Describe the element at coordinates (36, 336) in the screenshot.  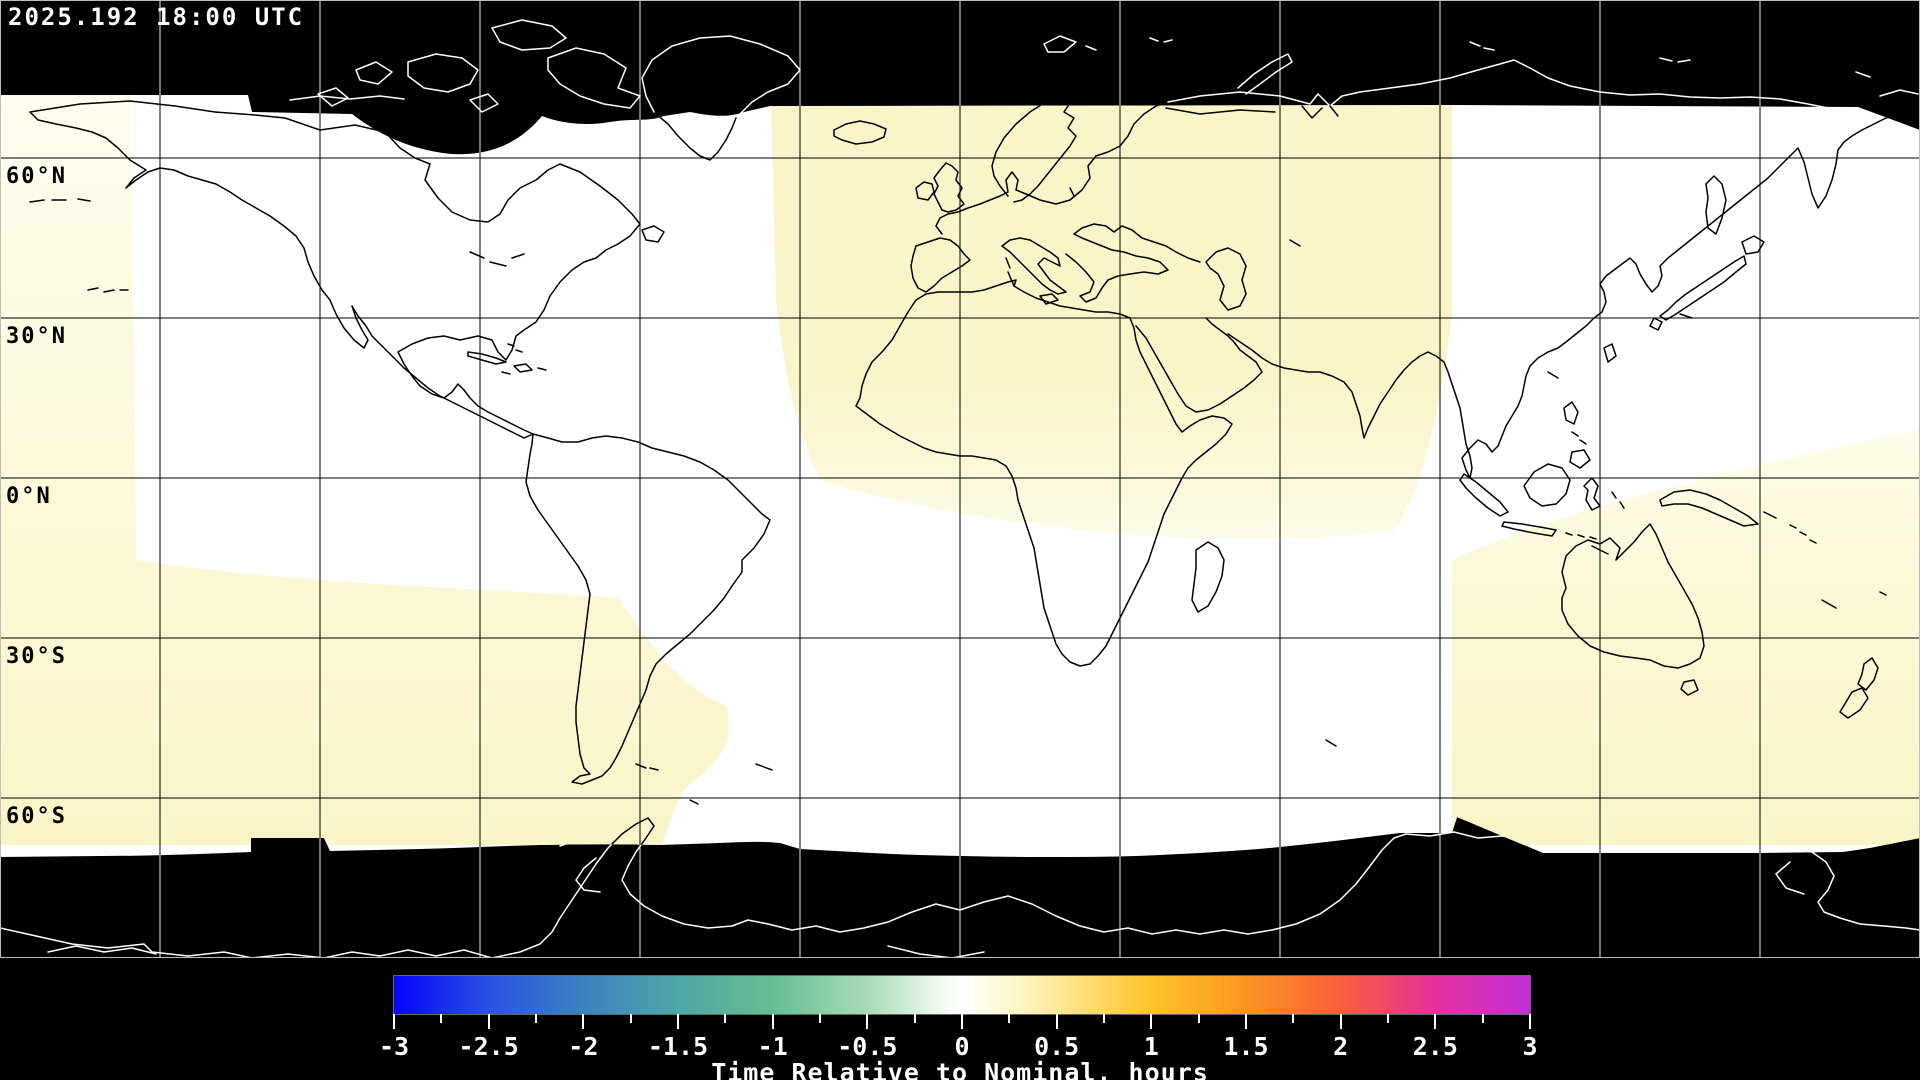
I see `latitude-label: 30°N` at that location.